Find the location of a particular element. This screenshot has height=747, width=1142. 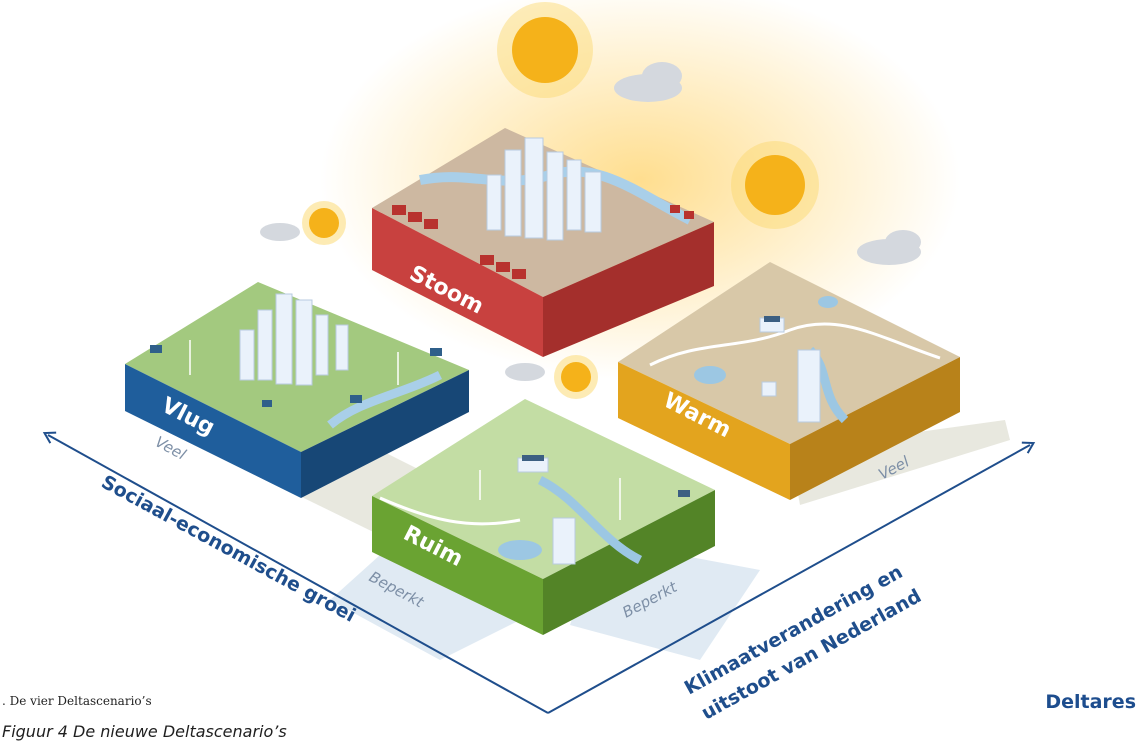

floor-tile-left-beperkt is located at coordinates (425, 607).